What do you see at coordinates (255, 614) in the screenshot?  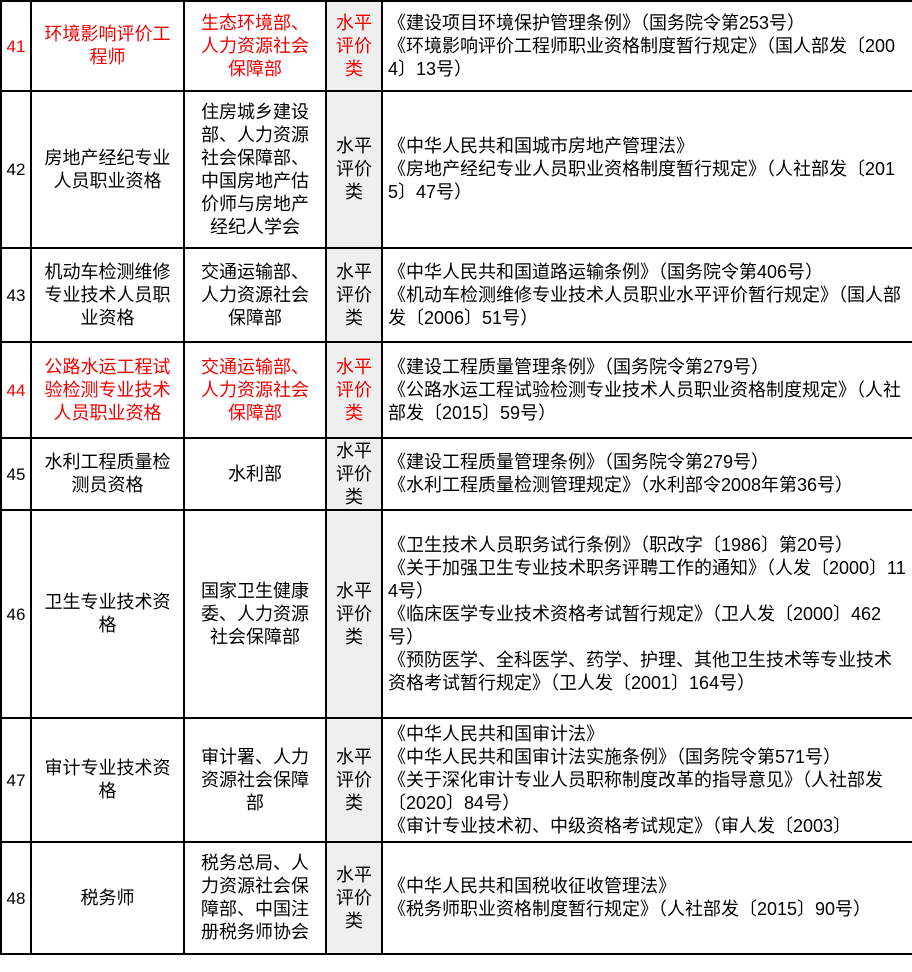 I see `implementing-department: 国家卫生健康委、人力资源社会保障部` at bounding box center [255, 614].